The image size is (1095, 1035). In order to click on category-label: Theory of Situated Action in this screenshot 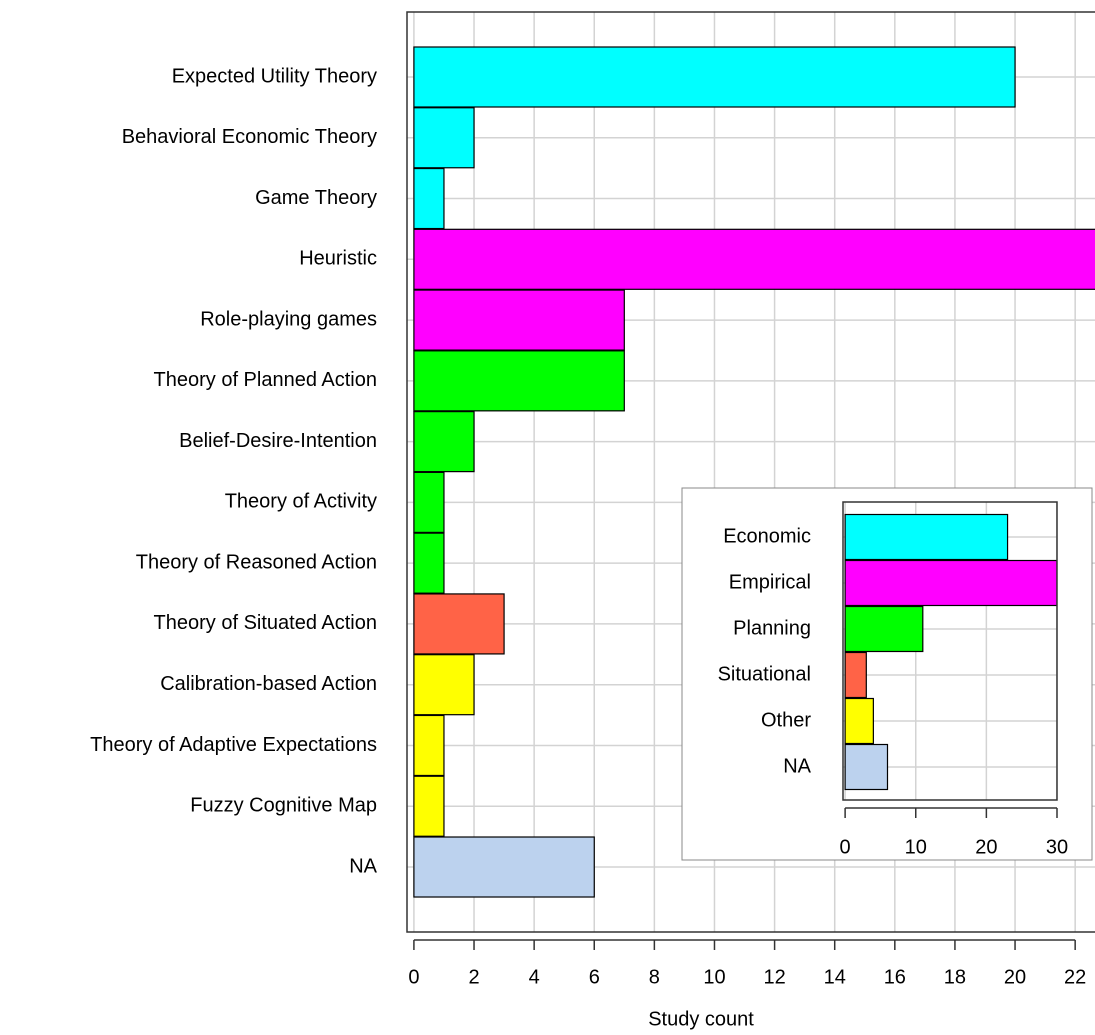, I will do `click(265, 623)`.